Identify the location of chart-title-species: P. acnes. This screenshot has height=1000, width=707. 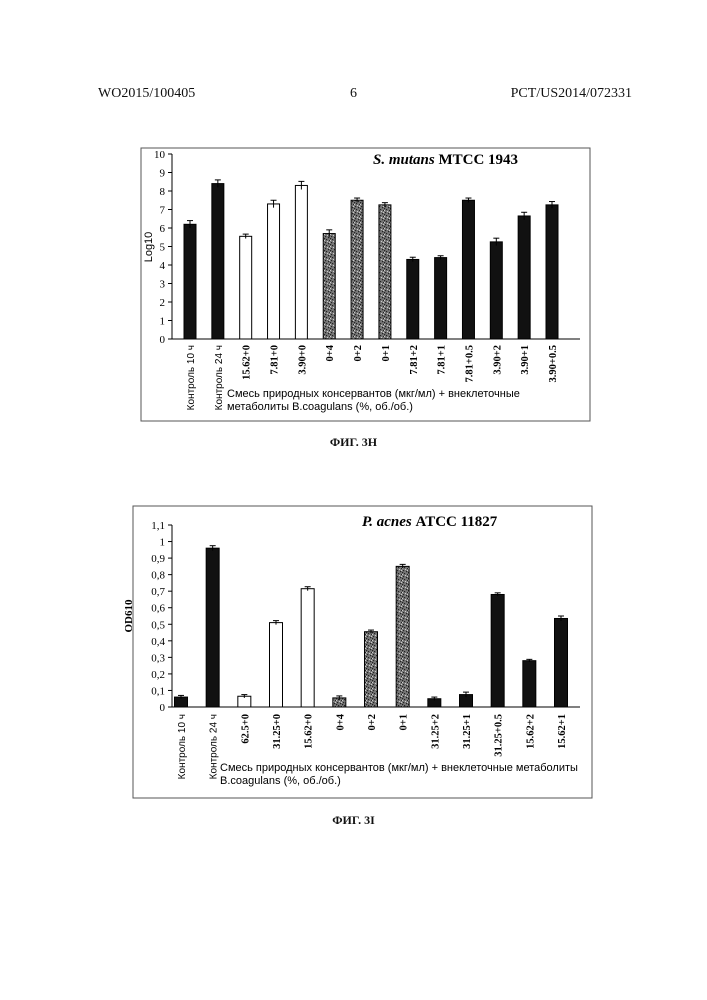
(388, 522).